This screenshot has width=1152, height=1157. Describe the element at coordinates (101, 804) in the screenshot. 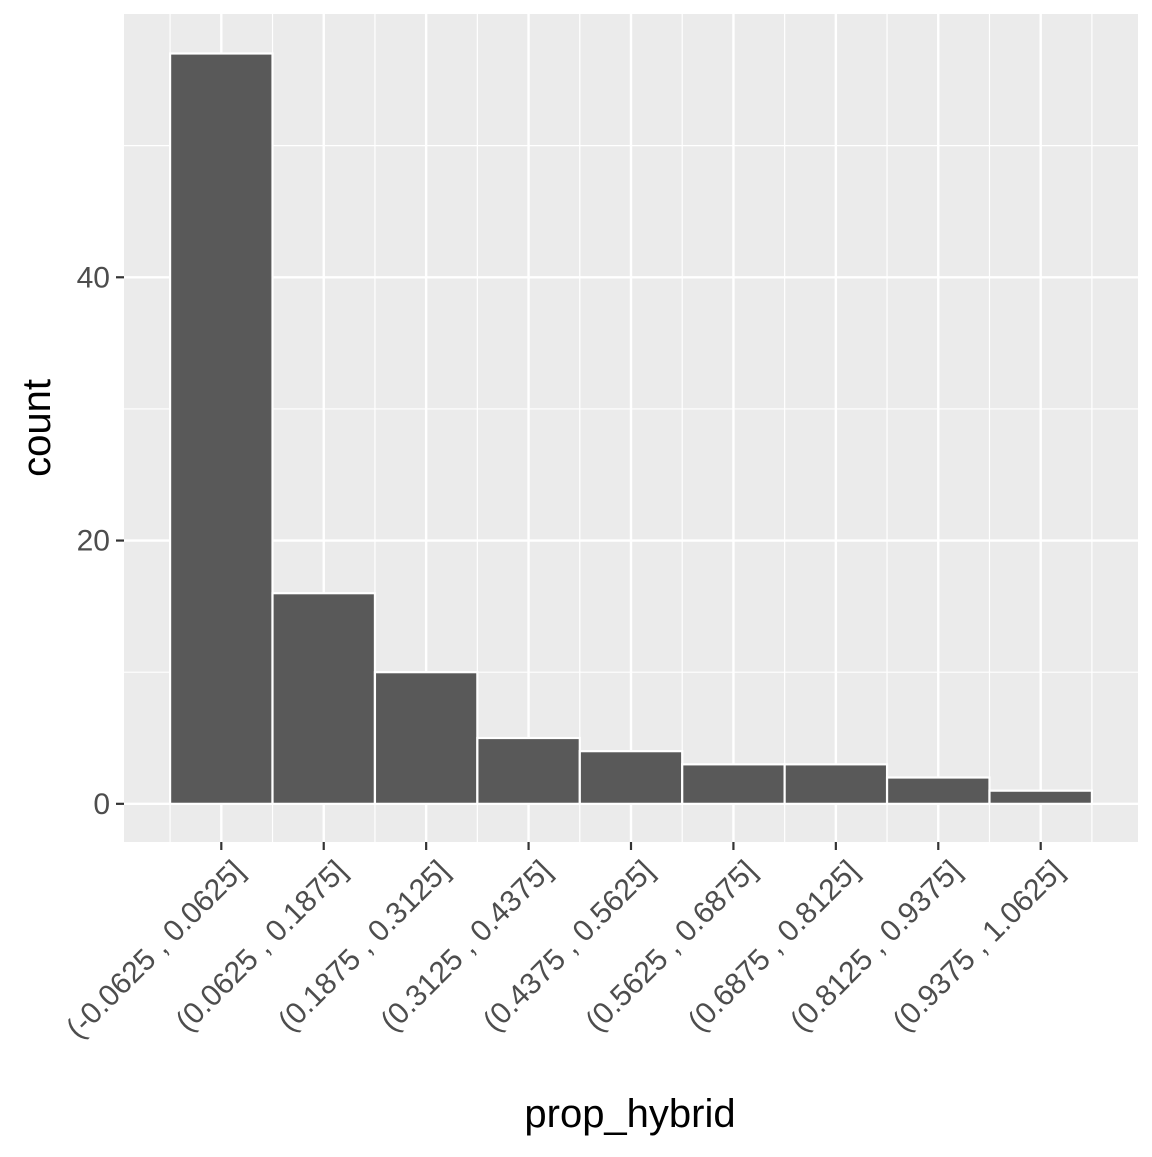

I see `y-tick-label: 0` at that location.